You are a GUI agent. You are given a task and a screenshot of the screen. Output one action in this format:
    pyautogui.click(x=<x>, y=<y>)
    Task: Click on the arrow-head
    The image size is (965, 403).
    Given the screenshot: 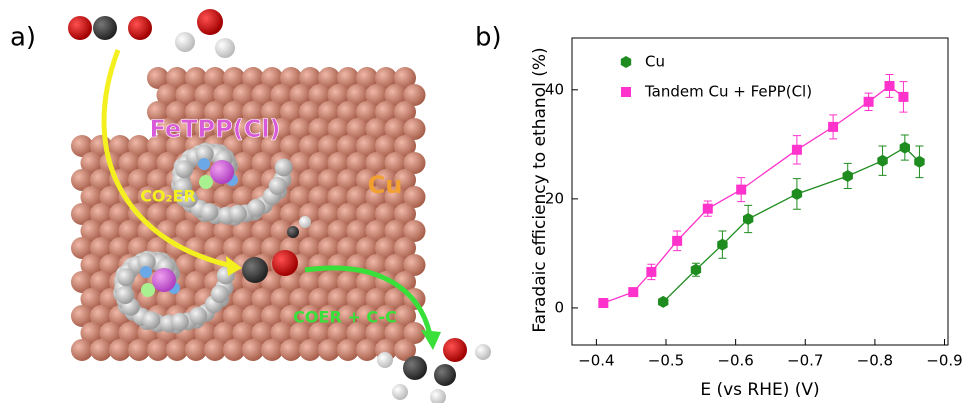 What is the action you would take?
    pyautogui.click(x=234, y=266)
    